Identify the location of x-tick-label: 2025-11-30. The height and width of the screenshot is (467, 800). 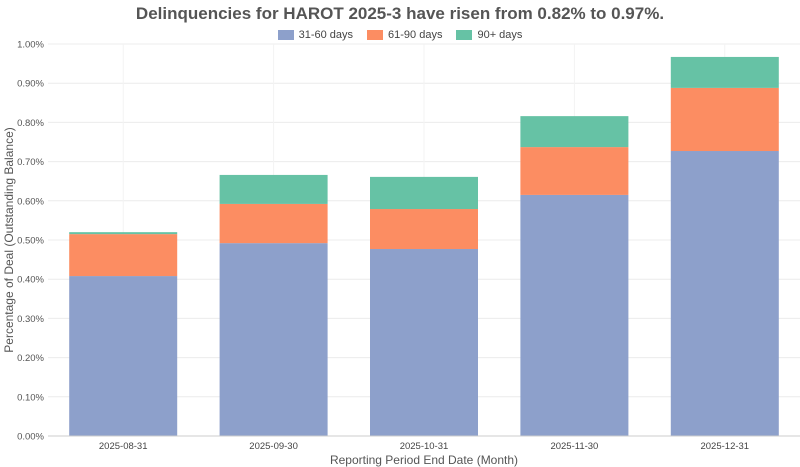
(574, 446).